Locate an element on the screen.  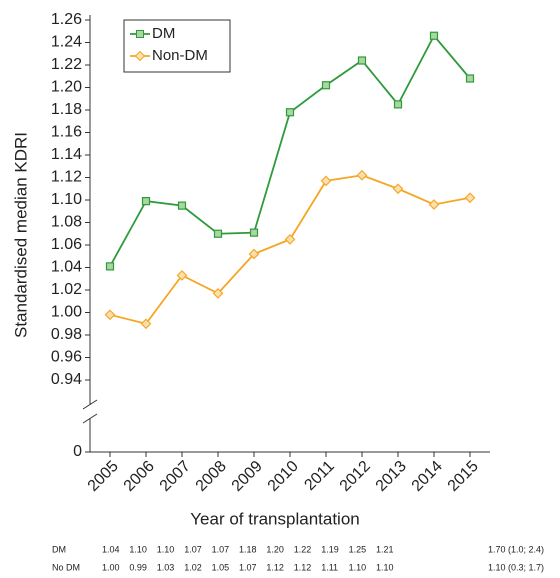
y-tick-label: 0 is located at coordinates (77, 451).